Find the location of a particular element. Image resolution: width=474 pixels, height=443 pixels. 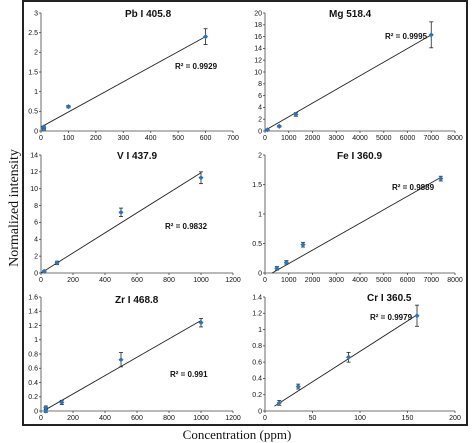

x-tick-label: 150 is located at coordinates (408, 418).